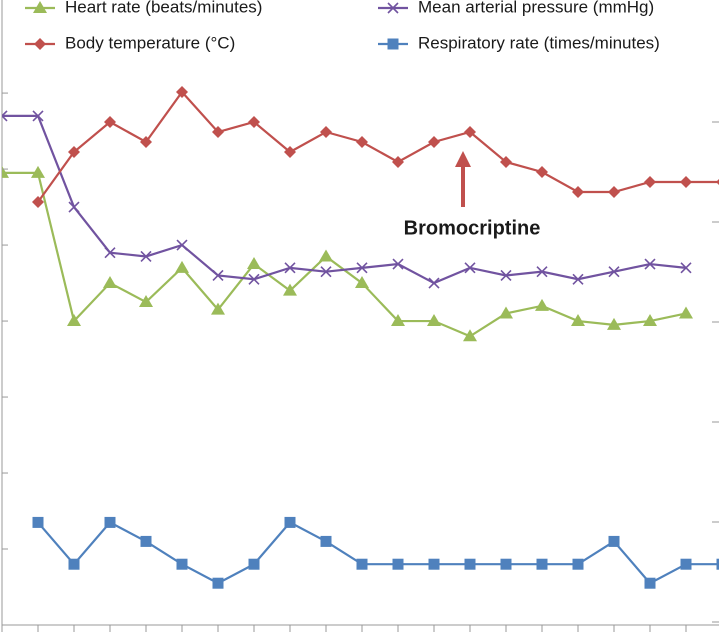 The width and height of the screenshot is (719, 632). I want to click on legend-label: Mean arterial pressure (mmHg), so click(536, 8).